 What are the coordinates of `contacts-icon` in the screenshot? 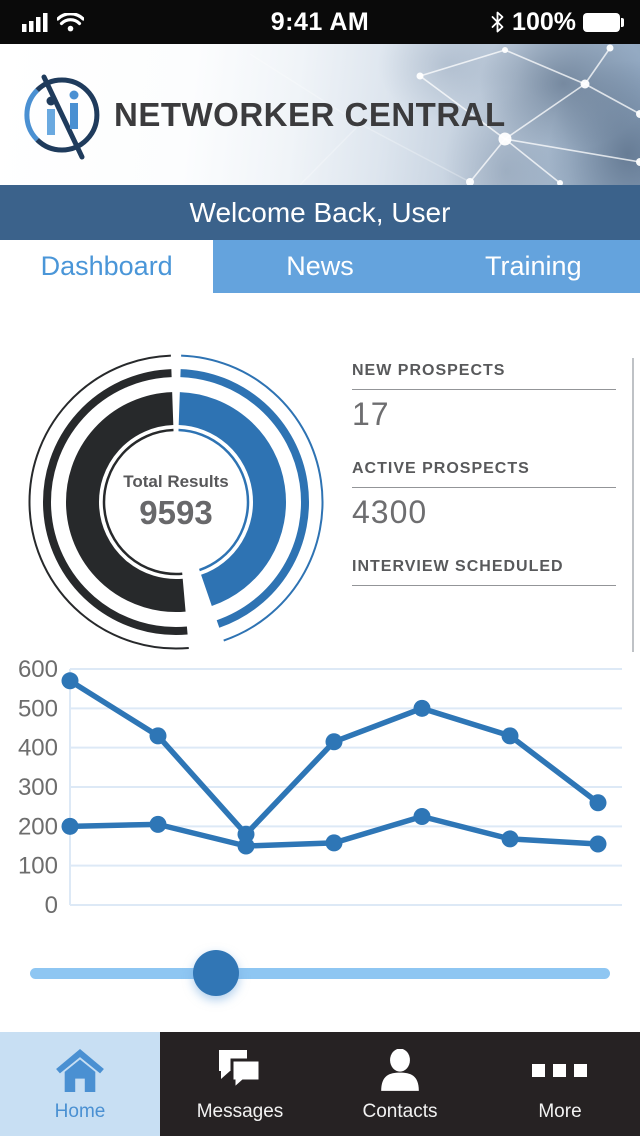 It's located at (400, 1070).